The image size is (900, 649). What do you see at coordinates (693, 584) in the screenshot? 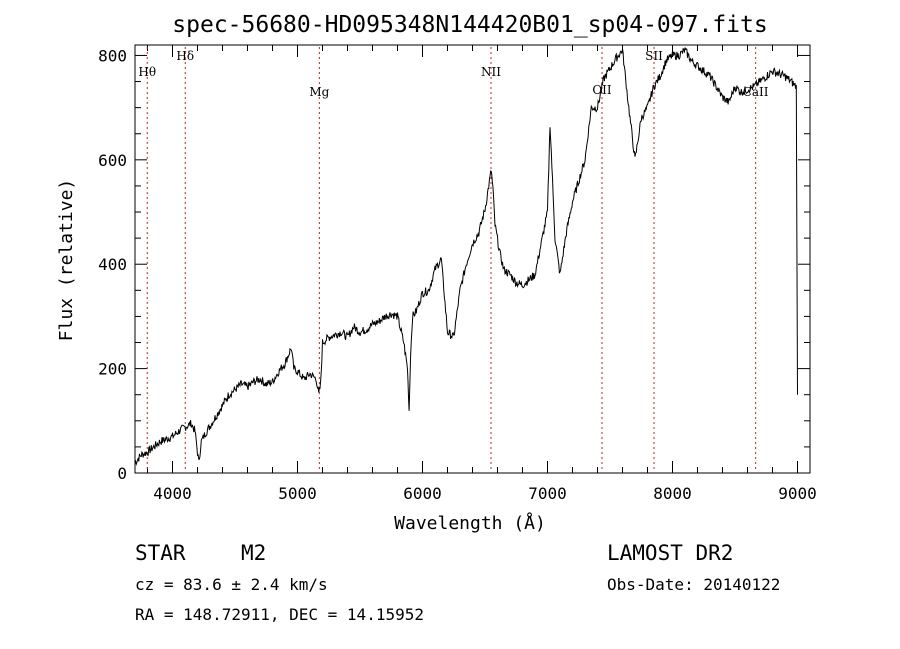
I see `obs-date-text: Obs-Date: 20140122` at bounding box center [693, 584].